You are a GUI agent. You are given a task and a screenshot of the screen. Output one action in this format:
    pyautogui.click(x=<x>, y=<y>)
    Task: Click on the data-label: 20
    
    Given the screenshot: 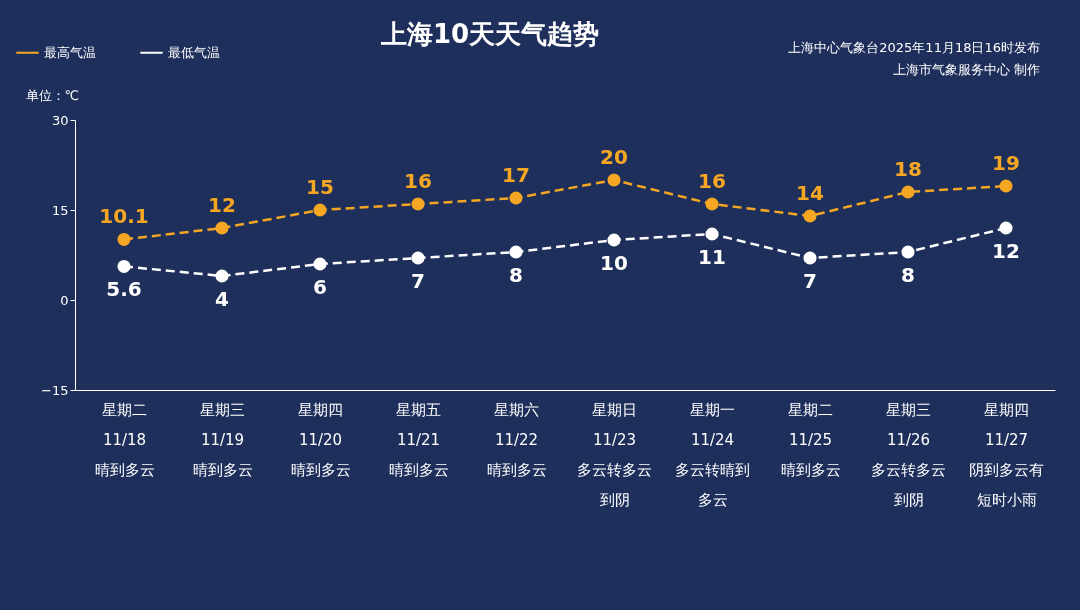 What is the action you would take?
    pyautogui.click(x=614, y=157)
    